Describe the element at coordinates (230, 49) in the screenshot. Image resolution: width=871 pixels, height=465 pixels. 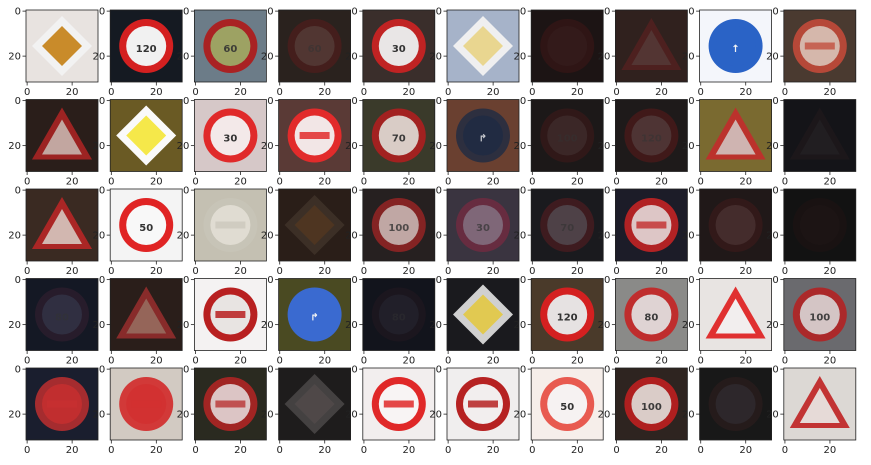
I see `sign-symbol: 60` at that location.